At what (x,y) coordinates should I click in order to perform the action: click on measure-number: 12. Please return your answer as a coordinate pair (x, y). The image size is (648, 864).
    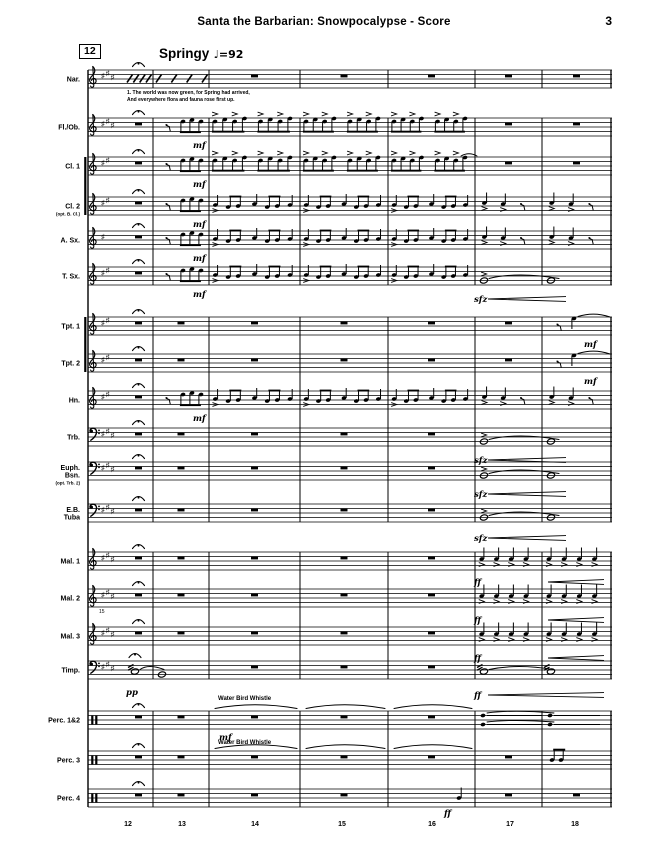
    Looking at the image, I should click on (128, 824).